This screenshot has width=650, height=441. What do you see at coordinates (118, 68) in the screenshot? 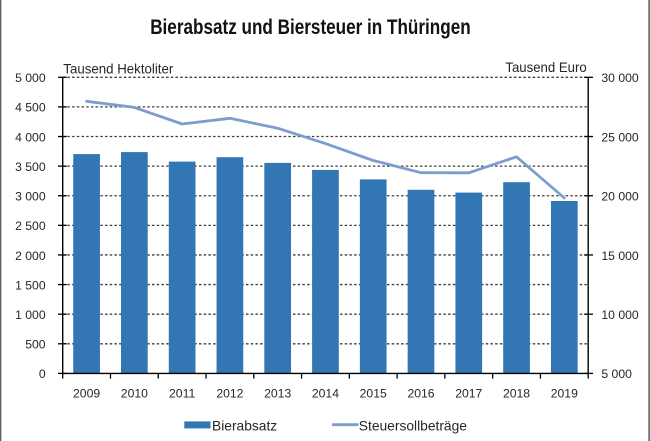
I see `svg-text: Tausend Hektoliter` at bounding box center [118, 68].